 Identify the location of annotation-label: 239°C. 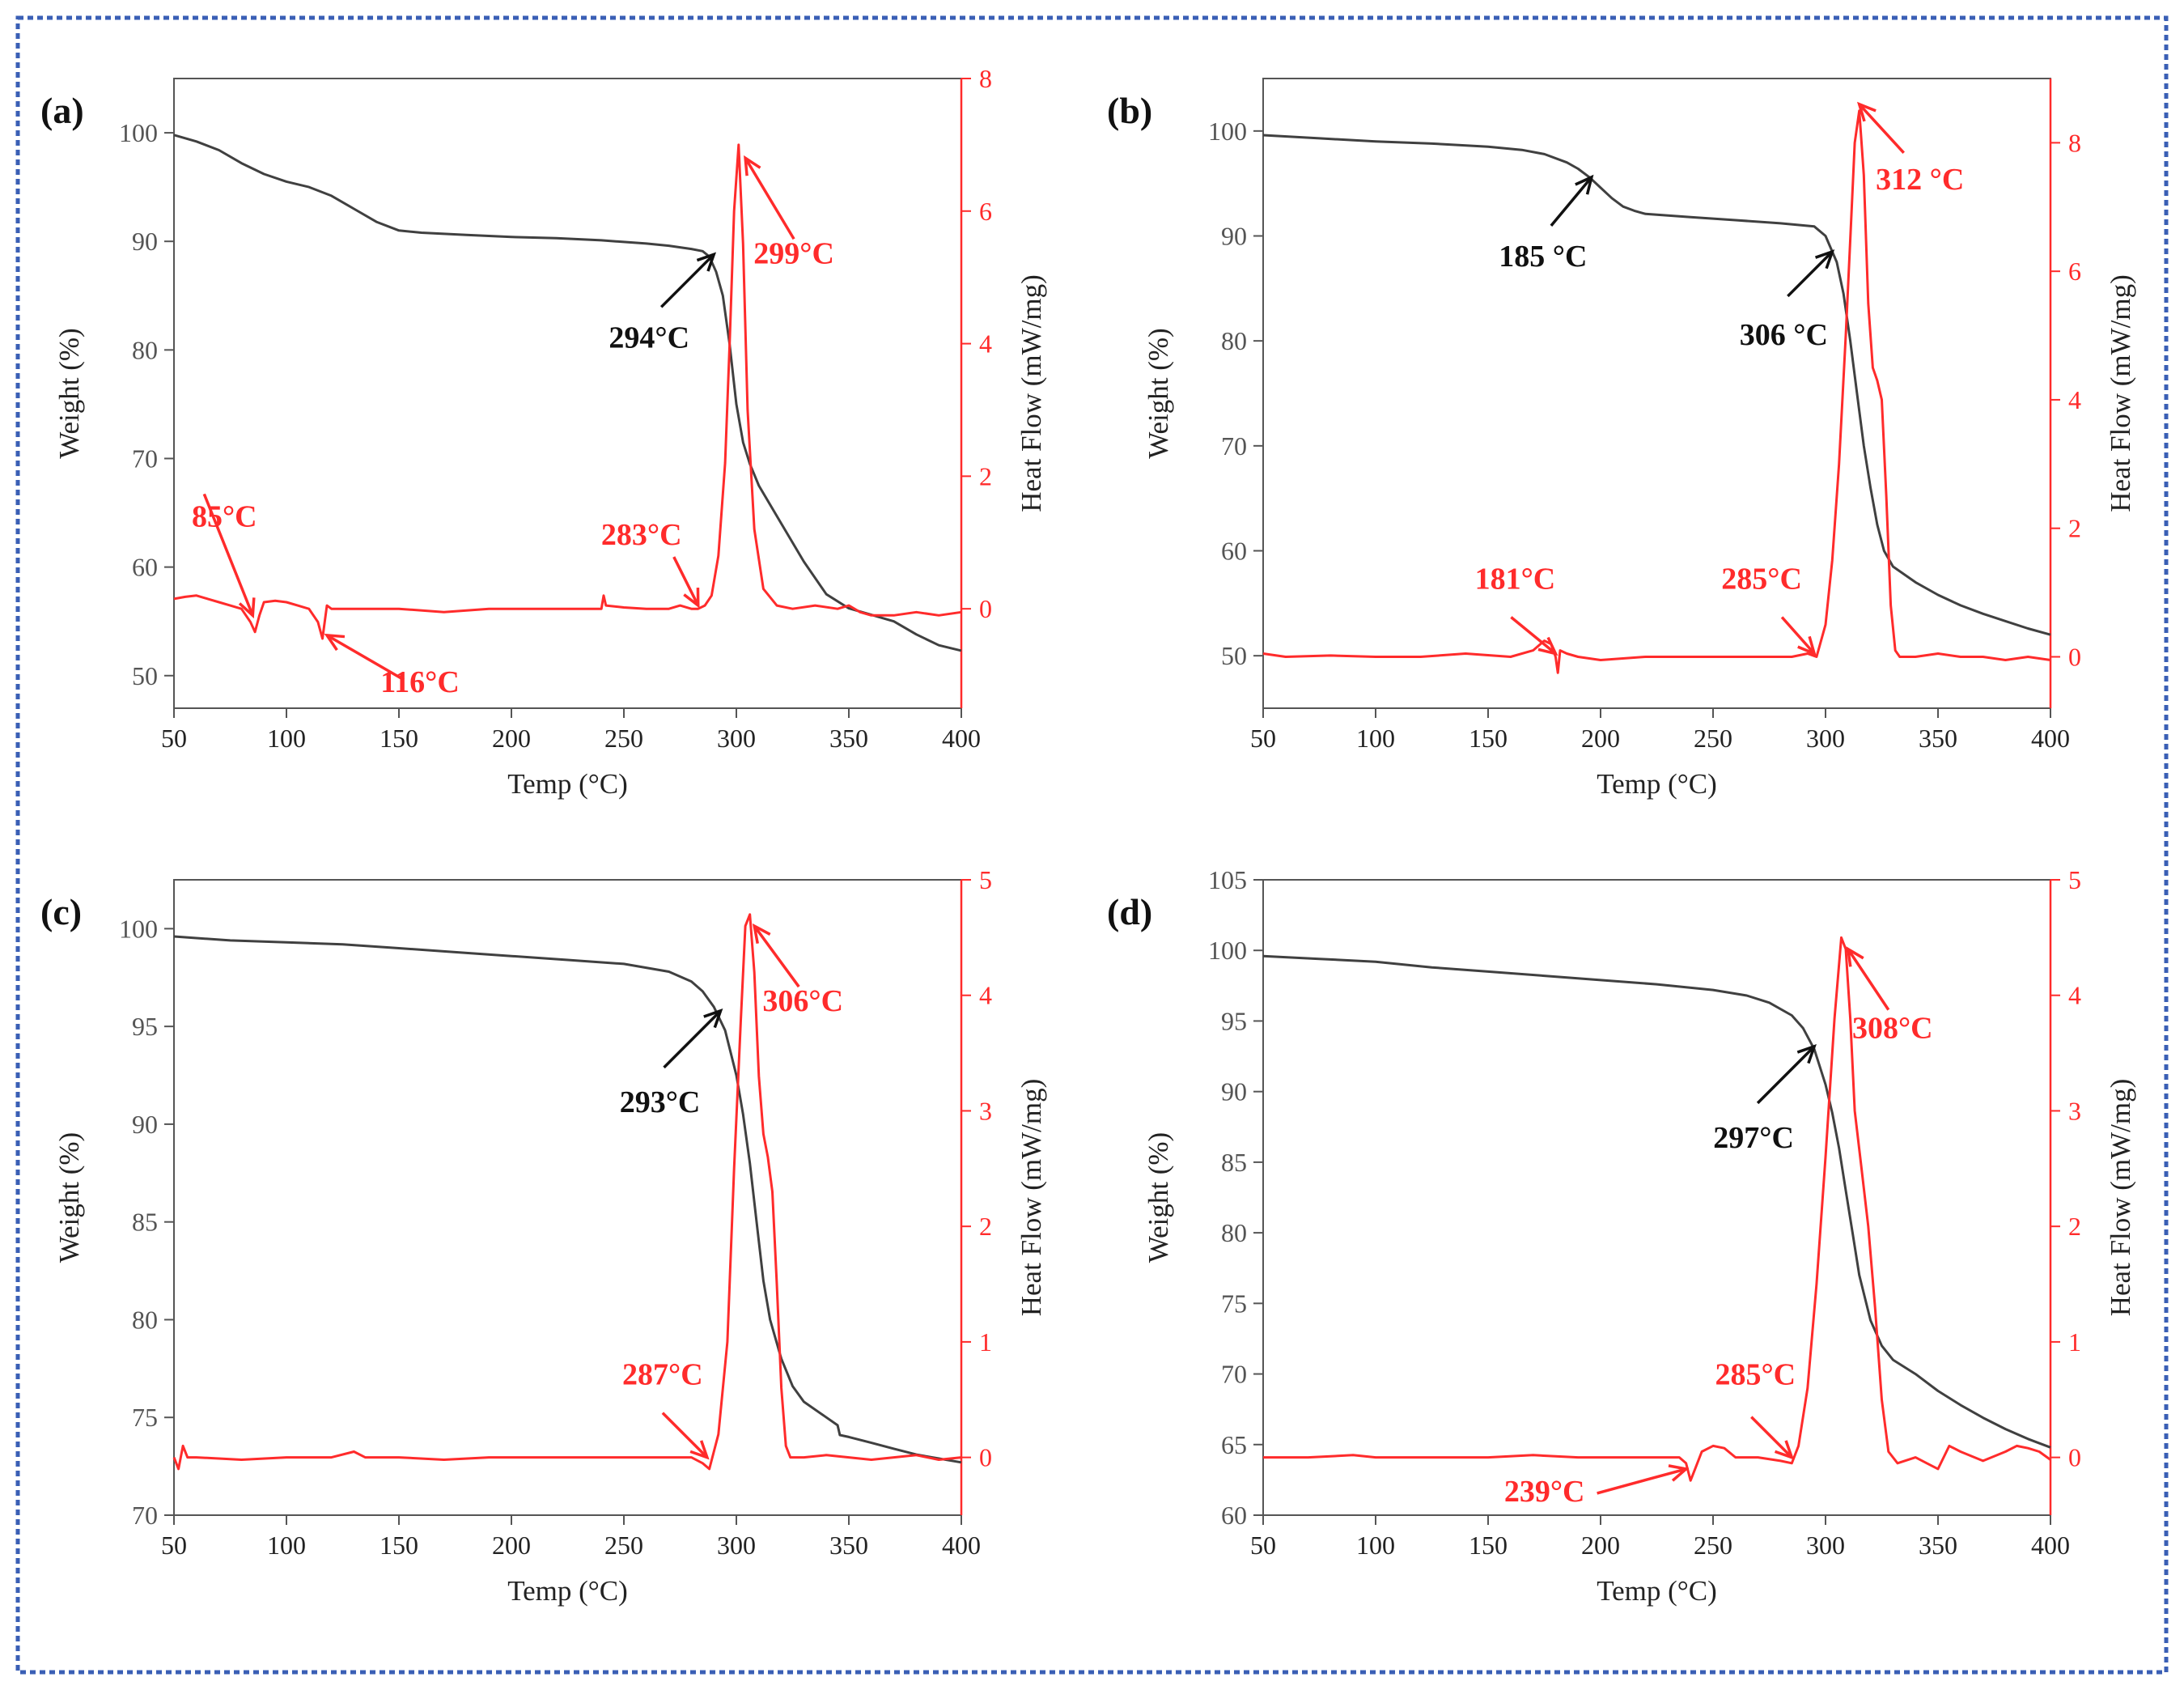
(1544, 1492).